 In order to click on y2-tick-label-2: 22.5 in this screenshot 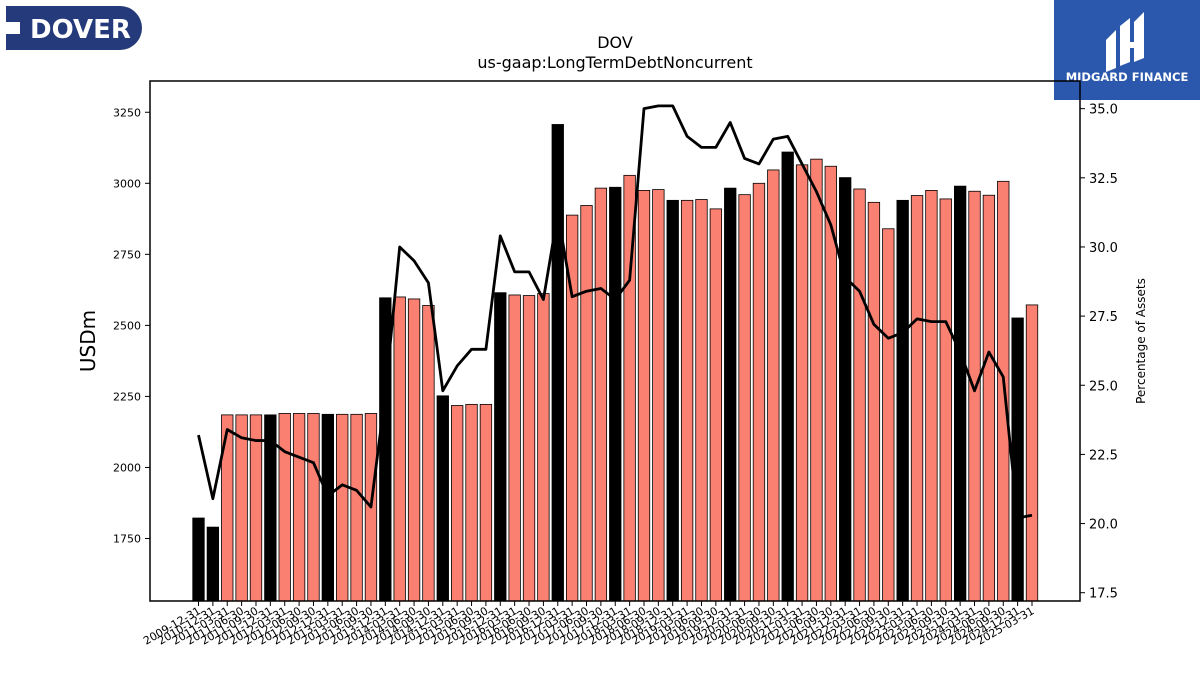, I will do `click(1103, 455)`.